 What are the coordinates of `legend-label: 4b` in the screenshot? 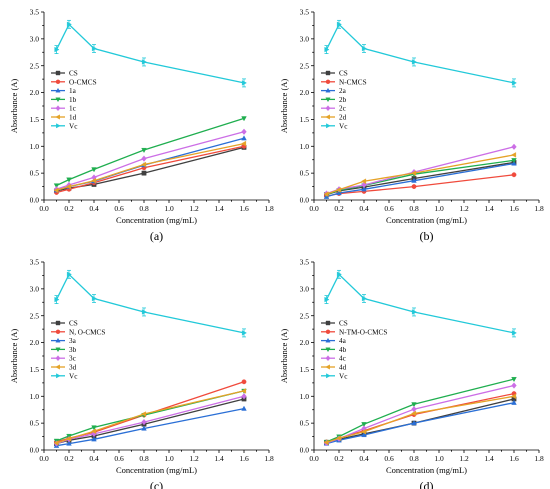 It's located at (343, 350).